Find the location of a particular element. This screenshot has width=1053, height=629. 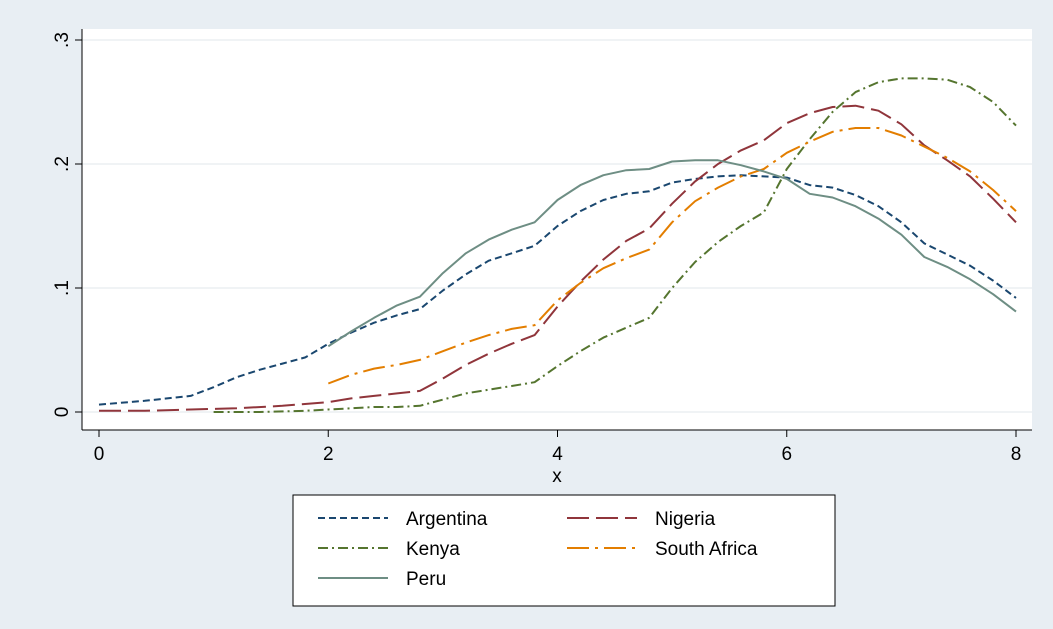

legend-label: Argentina is located at coordinates (447, 519).